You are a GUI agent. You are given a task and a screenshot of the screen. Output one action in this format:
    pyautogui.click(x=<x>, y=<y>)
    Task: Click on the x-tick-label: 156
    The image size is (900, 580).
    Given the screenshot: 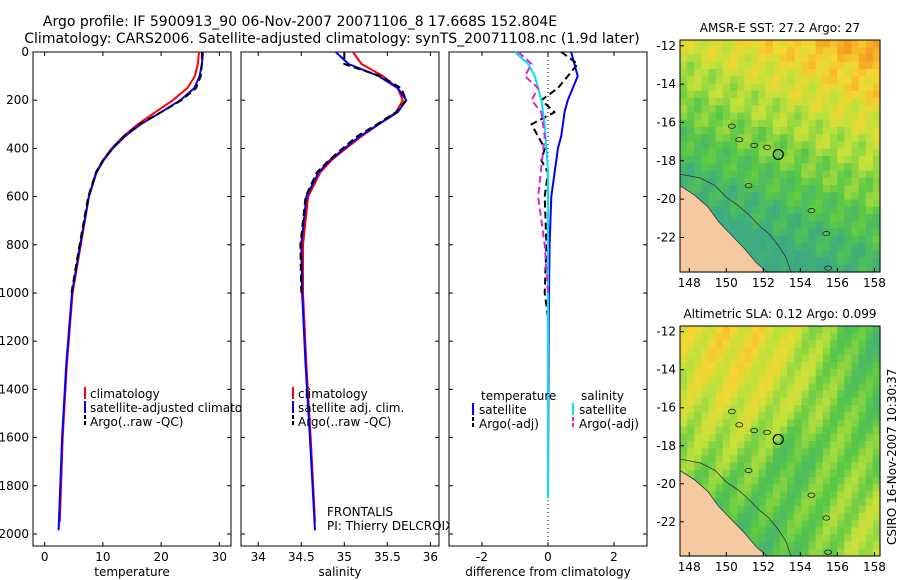 What is the action you would take?
    pyautogui.click(x=837, y=567)
    